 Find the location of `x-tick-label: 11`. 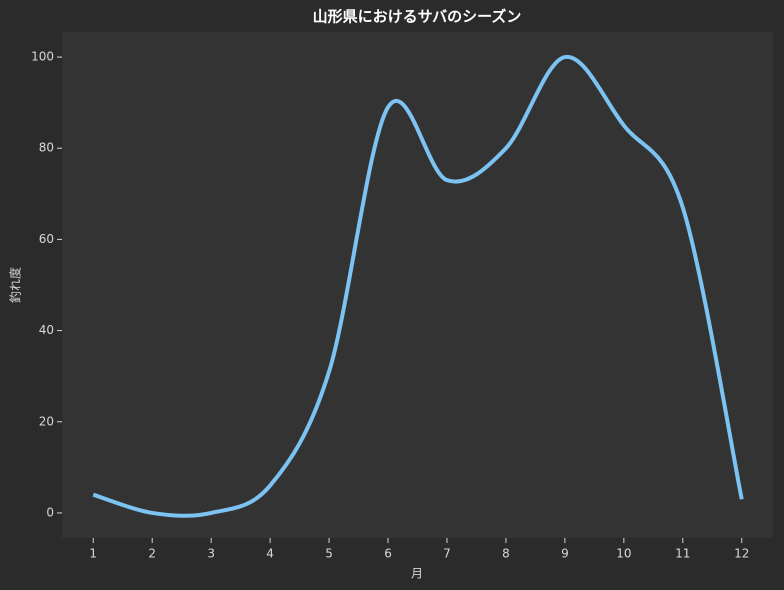

x-tick-label: 11 is located at coordinates (682, 554).